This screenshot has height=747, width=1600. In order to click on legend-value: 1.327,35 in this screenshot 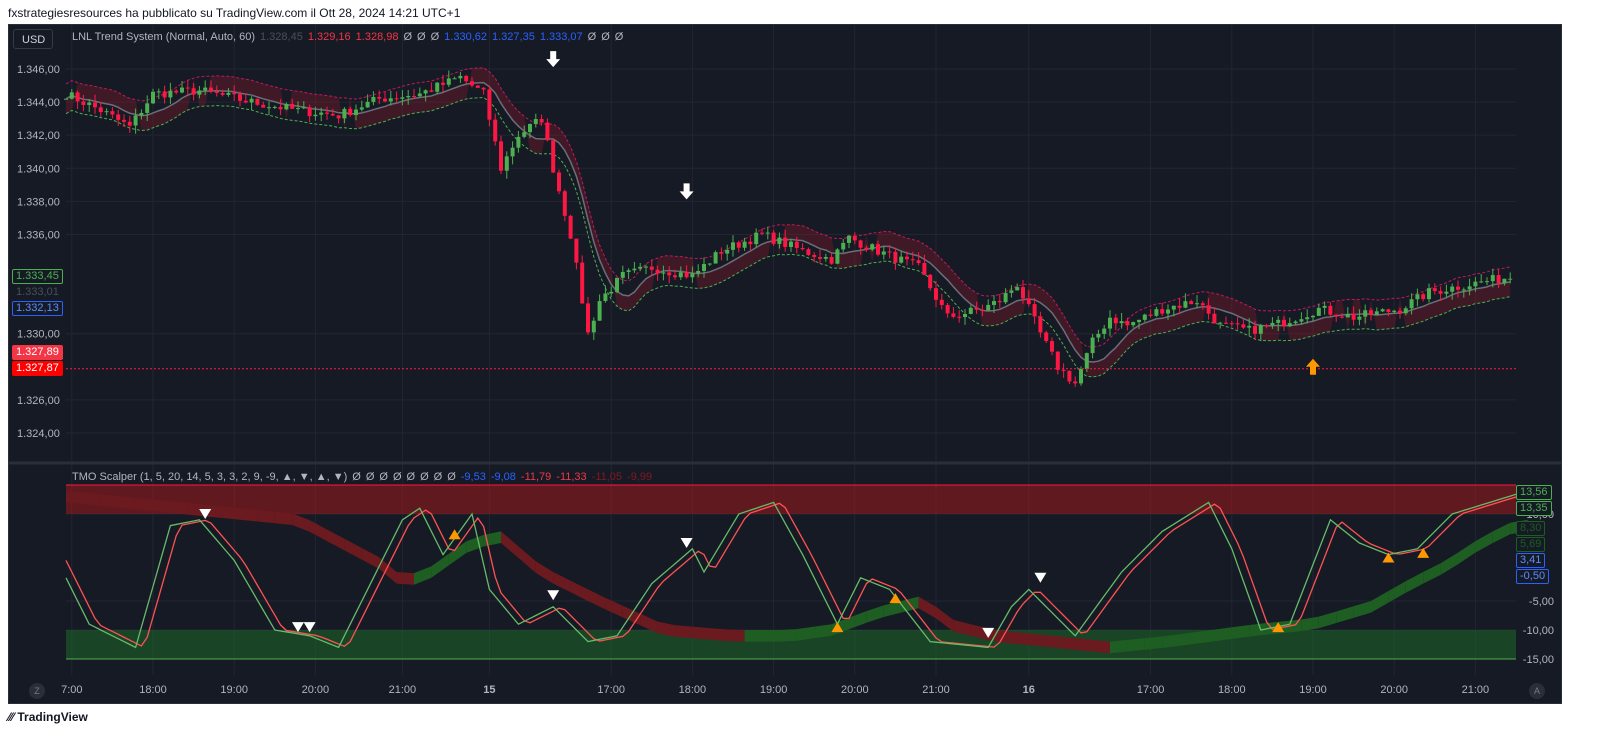, I will do `click(513, 37)`.